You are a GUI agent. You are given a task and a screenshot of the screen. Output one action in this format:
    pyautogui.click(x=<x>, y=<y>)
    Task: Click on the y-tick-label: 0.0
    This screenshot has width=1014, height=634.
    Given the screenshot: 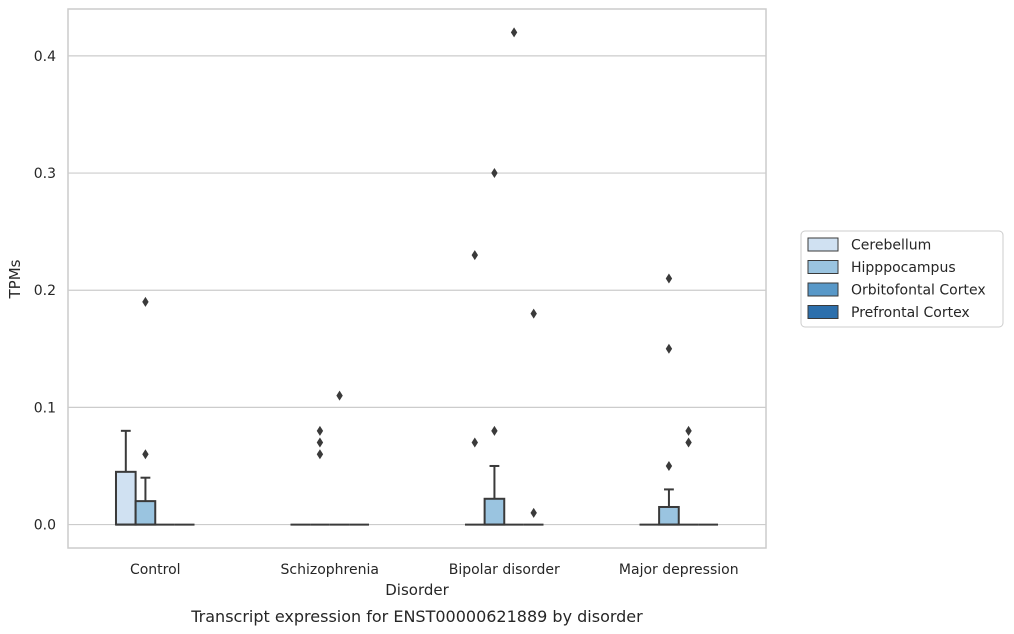 What is the action you would take?
    pyautogui.click(x=45, y=526)
    